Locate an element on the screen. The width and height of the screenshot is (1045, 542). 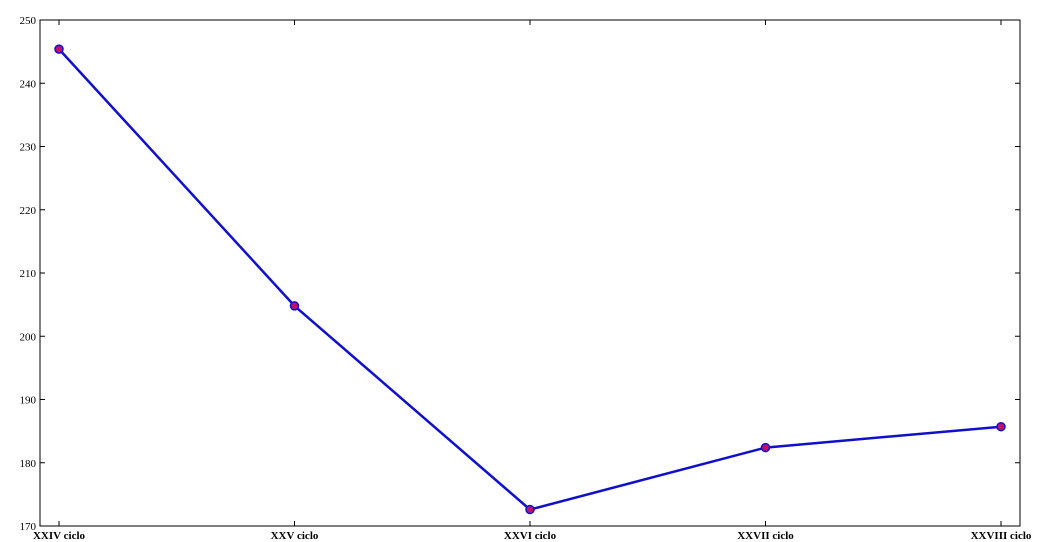
y-tick-label: 230 is located at coordinates (28, 148).